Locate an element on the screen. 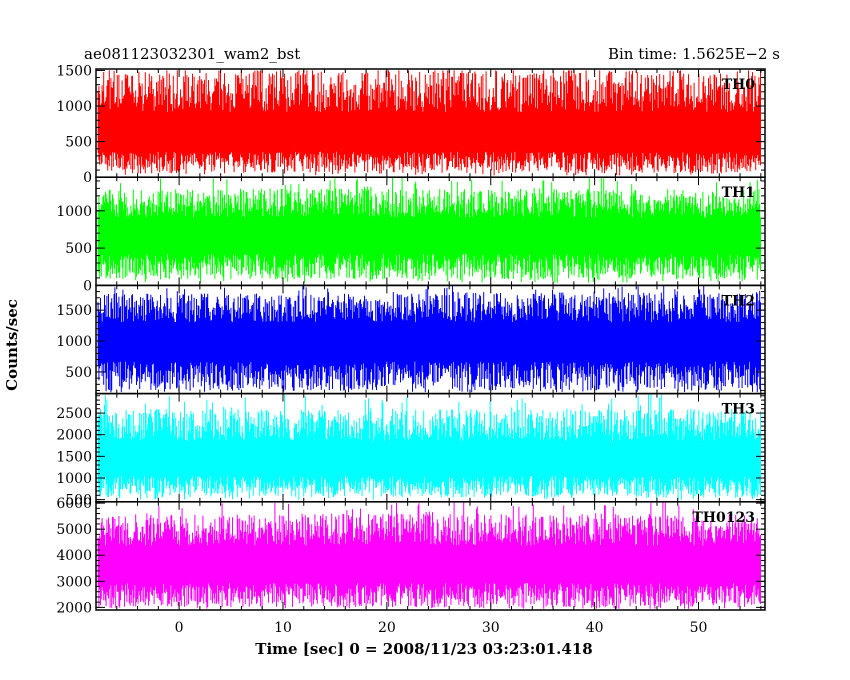  panel-th2: 500 1000 1500 TH2 is located at coordinates (411, 339).